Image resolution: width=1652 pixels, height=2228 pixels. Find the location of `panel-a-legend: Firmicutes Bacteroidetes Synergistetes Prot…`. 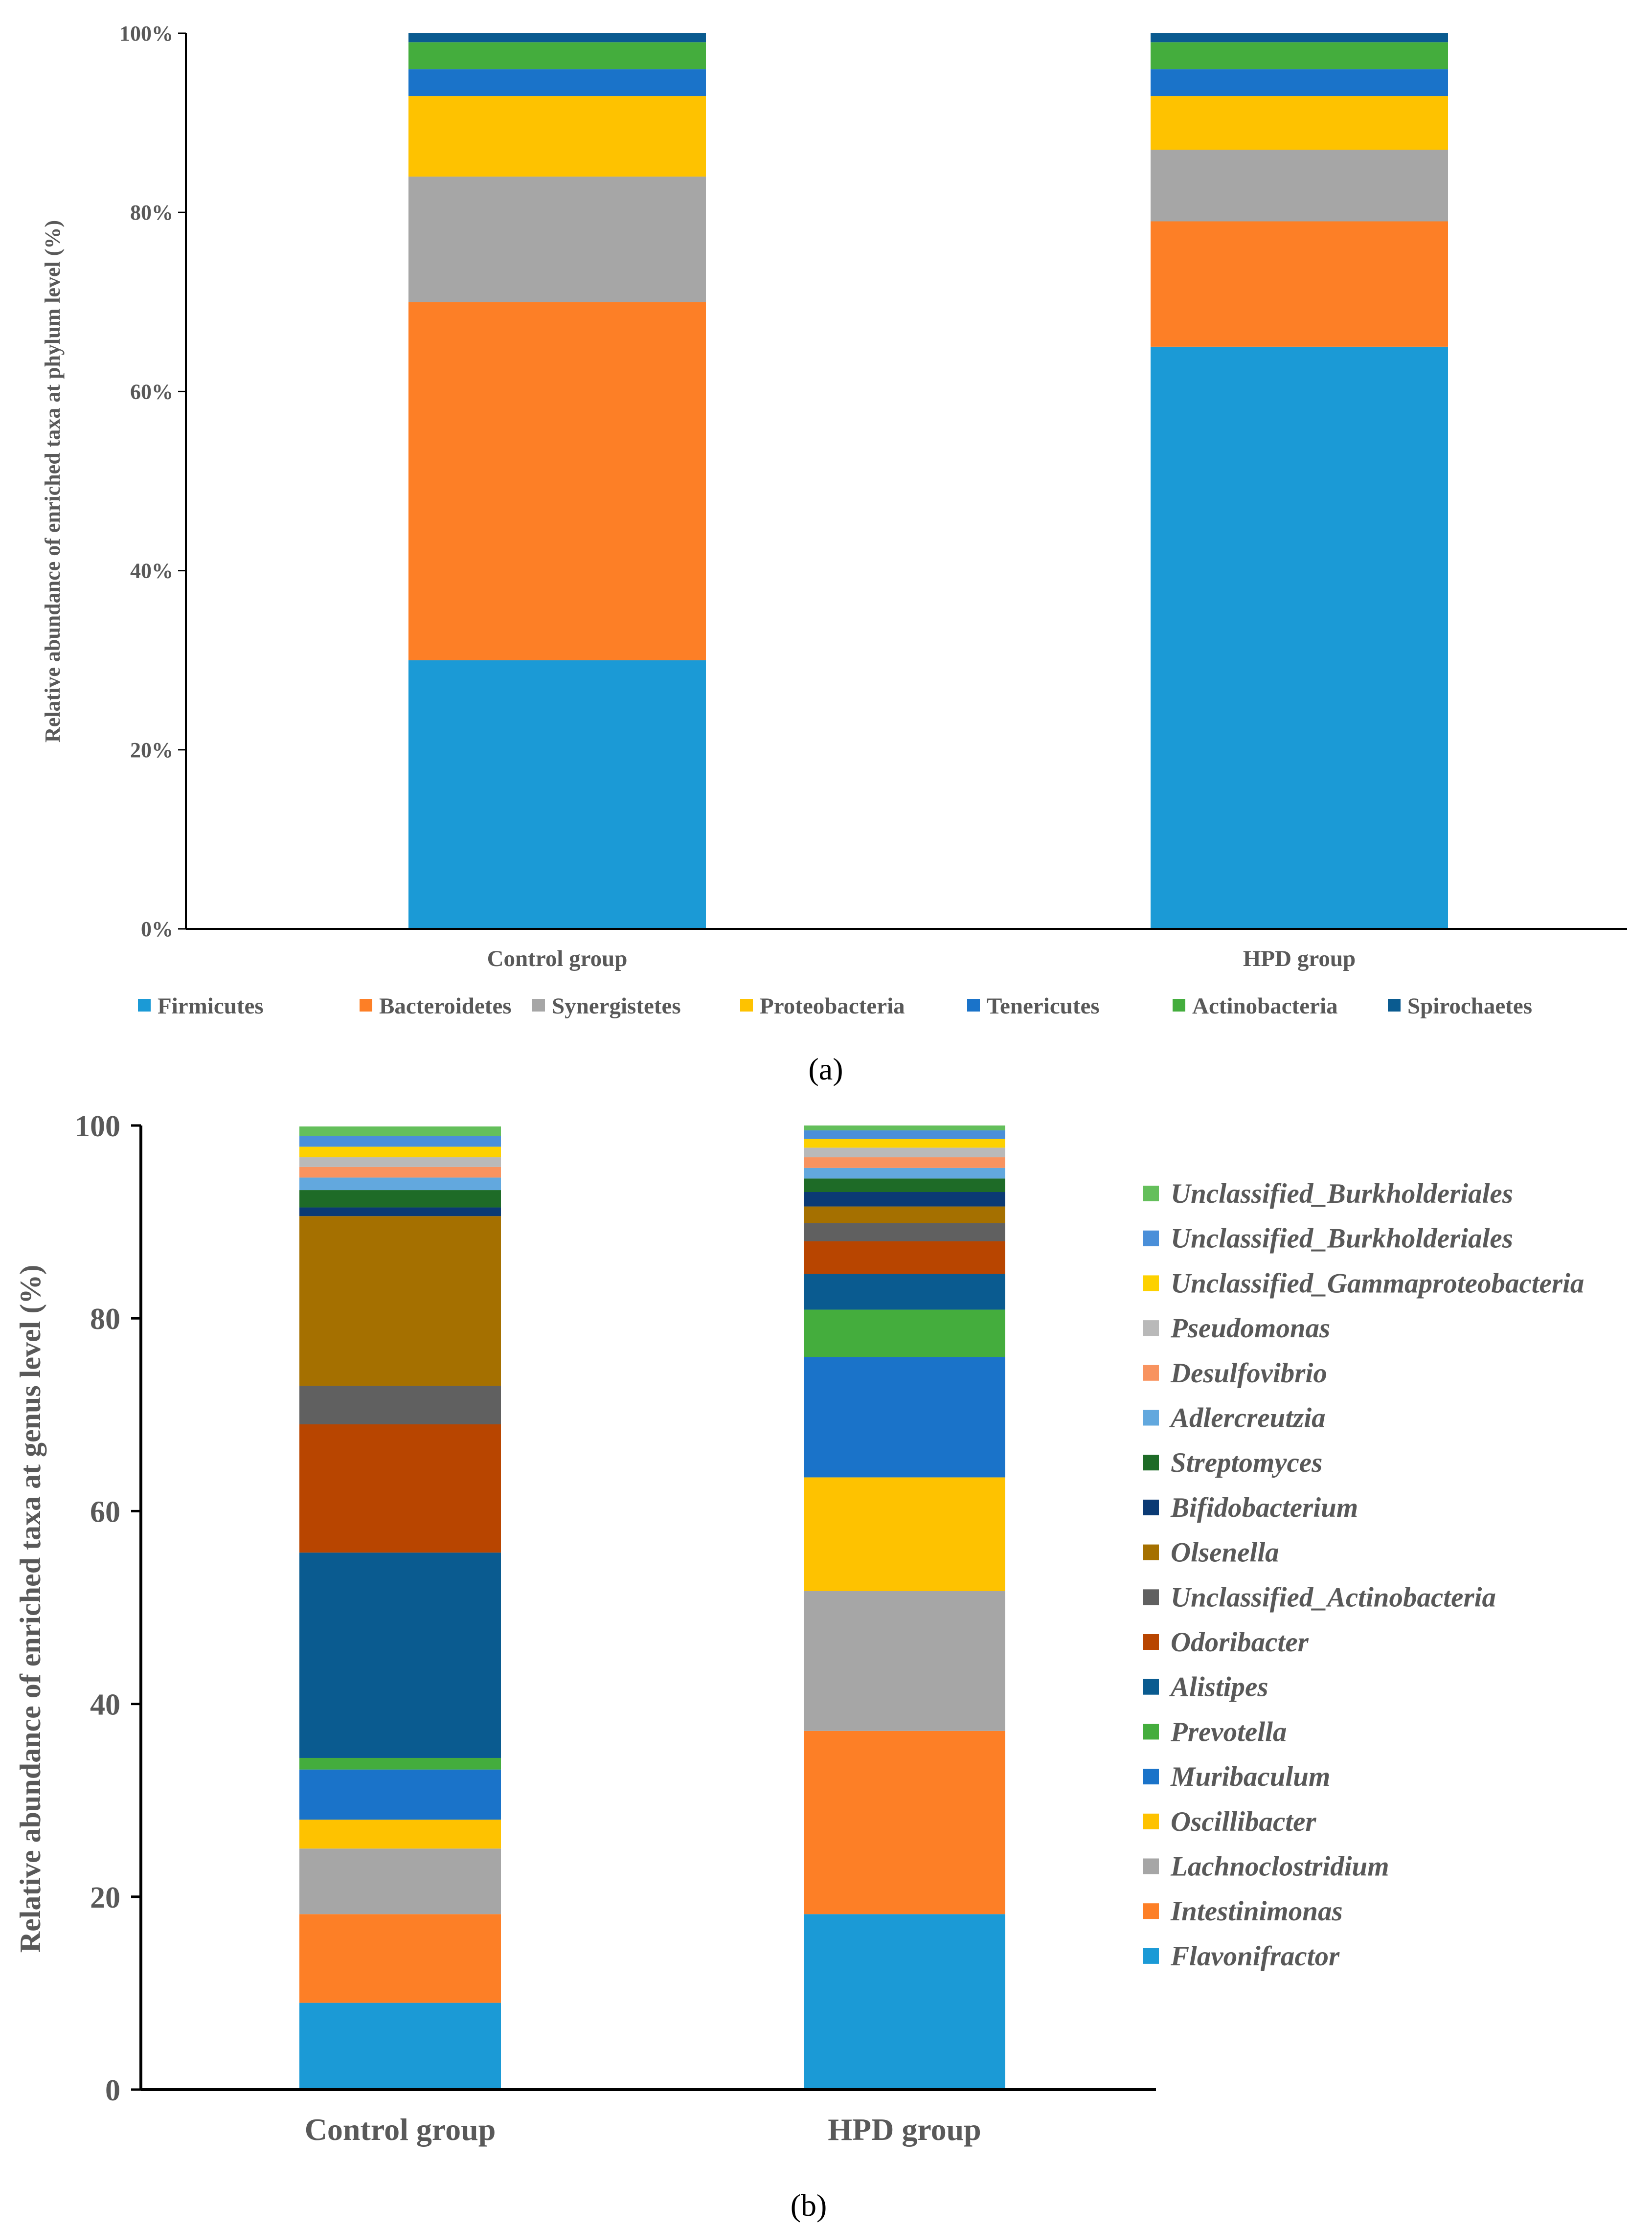

panel-a-legend: Firmicutes Bacteroidetes Synergistetes Prot… is located at coordinates (835, 1006).